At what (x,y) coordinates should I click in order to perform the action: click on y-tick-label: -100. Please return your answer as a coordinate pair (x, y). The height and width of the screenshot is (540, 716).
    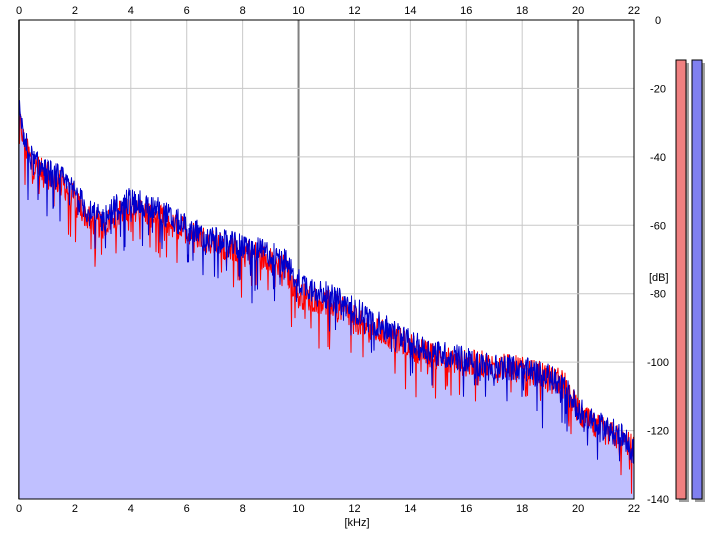
    Looking at the image, I should click on (658, 363).